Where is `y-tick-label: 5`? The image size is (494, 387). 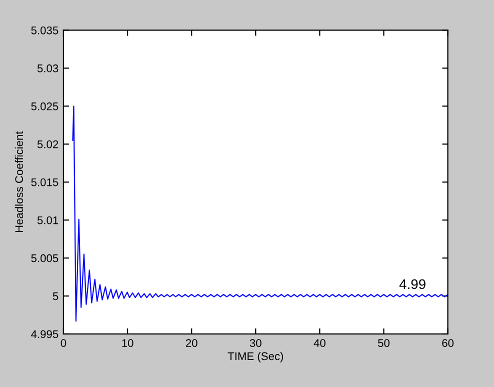
y-tick-label: 5 is located at coordinates (55, 296).